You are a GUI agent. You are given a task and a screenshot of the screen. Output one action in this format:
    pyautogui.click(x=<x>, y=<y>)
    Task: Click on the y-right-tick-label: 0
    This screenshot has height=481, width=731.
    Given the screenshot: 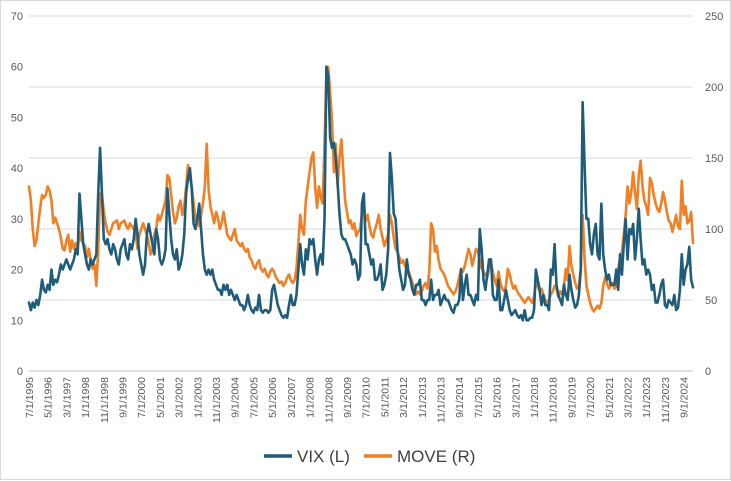 What is the action you would take?
    pyautogui.click(x=708, y=372)
    